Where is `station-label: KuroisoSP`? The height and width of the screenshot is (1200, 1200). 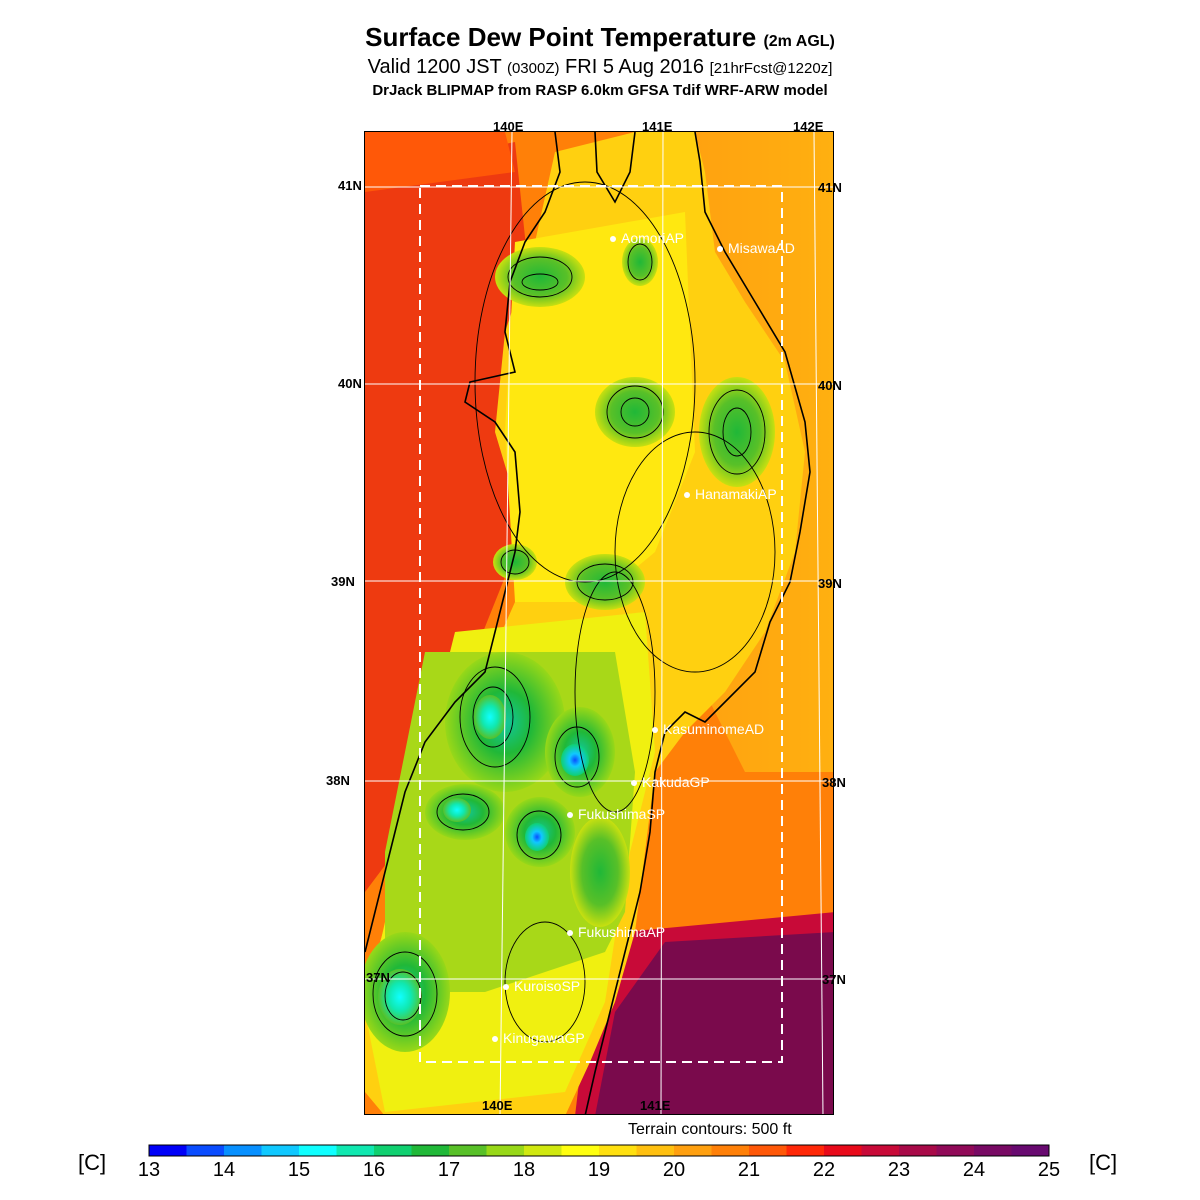
station-label: KuroisoSP is located at coordinates (547, 986).